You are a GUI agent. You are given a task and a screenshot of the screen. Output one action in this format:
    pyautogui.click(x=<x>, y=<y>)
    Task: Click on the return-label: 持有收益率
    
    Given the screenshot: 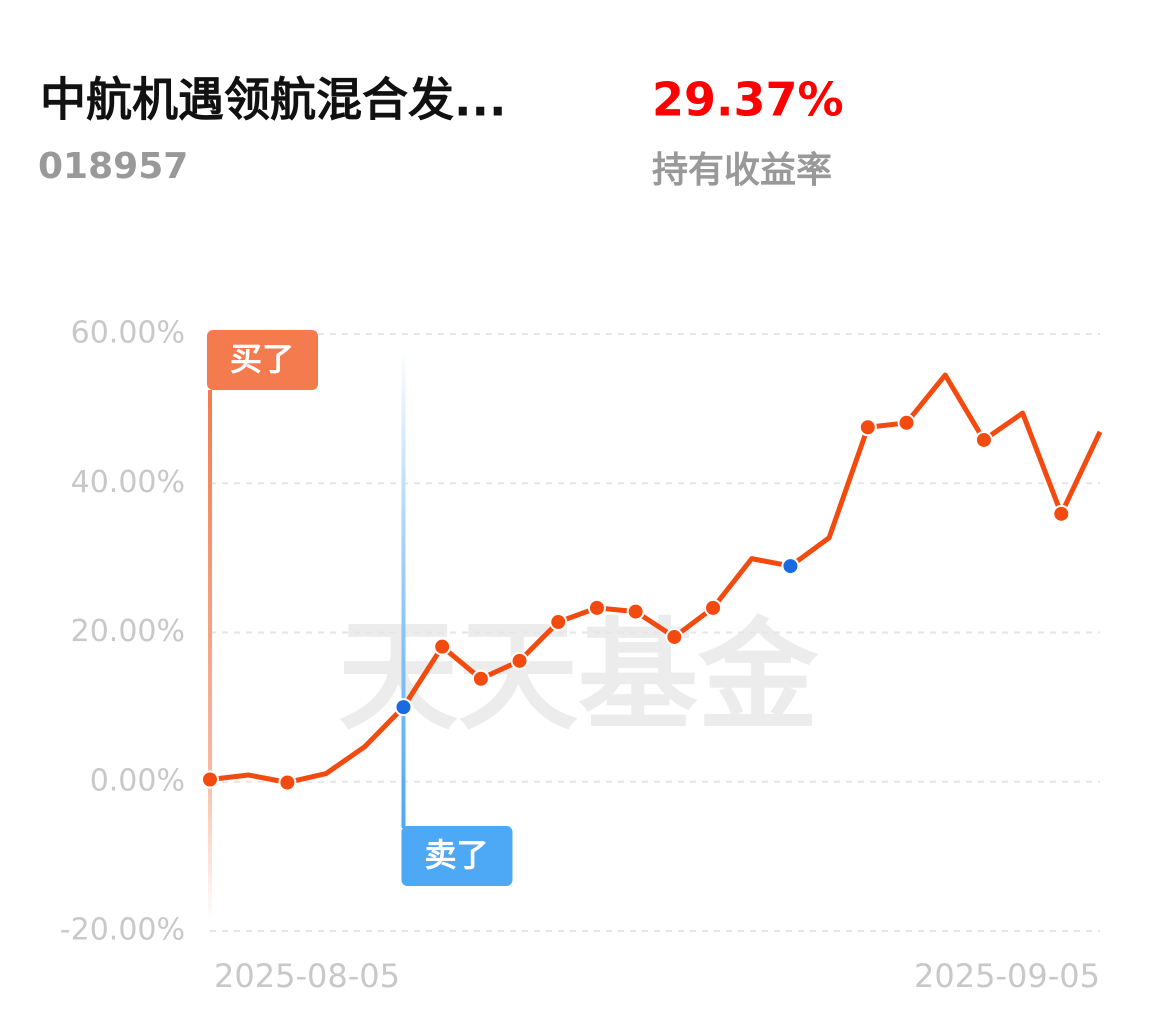 What is the action you would take?
    pyautogui.click(x=742, y=170)
    